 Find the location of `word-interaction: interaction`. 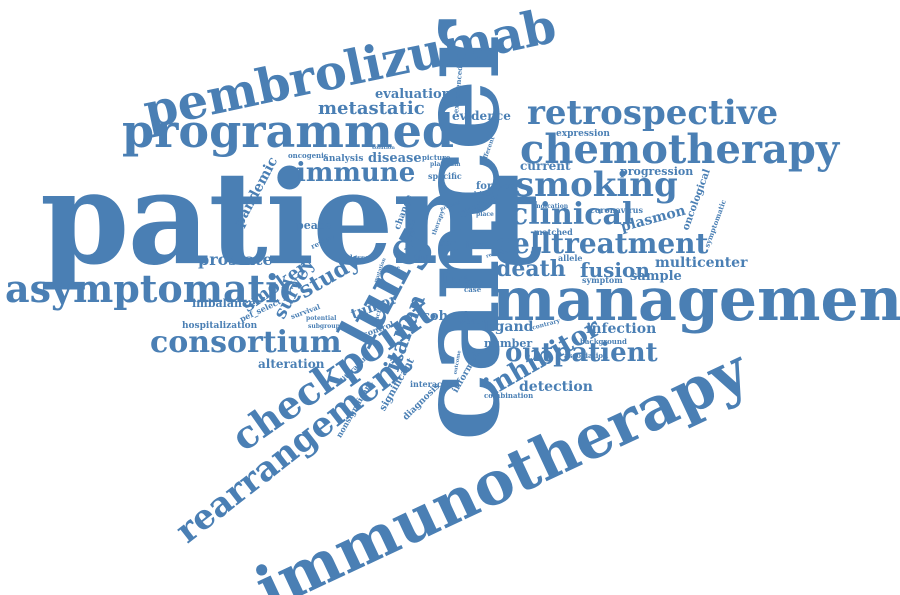

word-interaction: interaction is located at coordinates (435, 384).